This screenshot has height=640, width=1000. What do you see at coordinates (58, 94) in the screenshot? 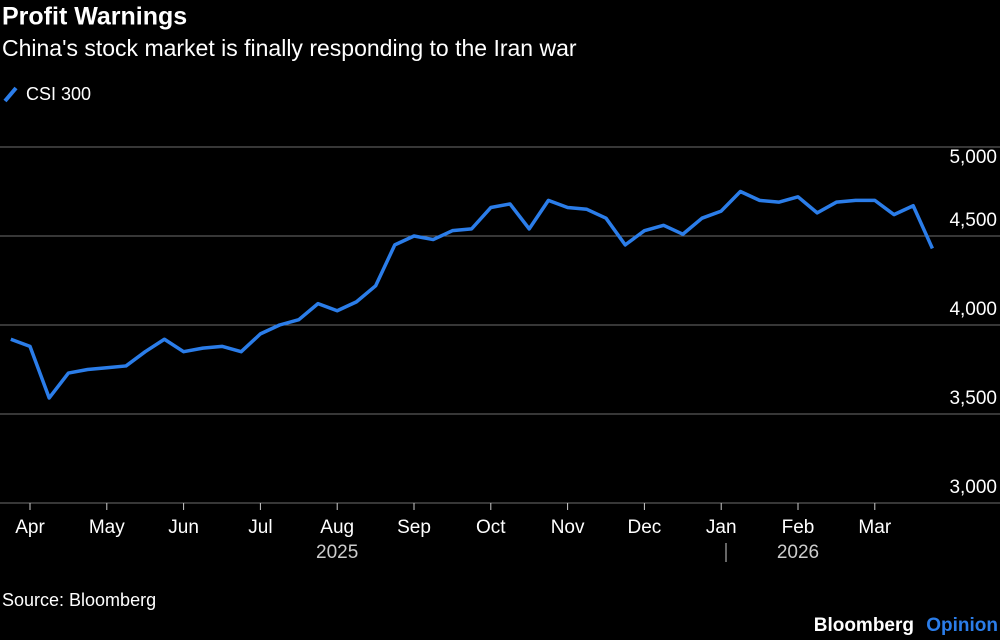
I see `legend-label: CSI 300` at bounding box center [58, 94].